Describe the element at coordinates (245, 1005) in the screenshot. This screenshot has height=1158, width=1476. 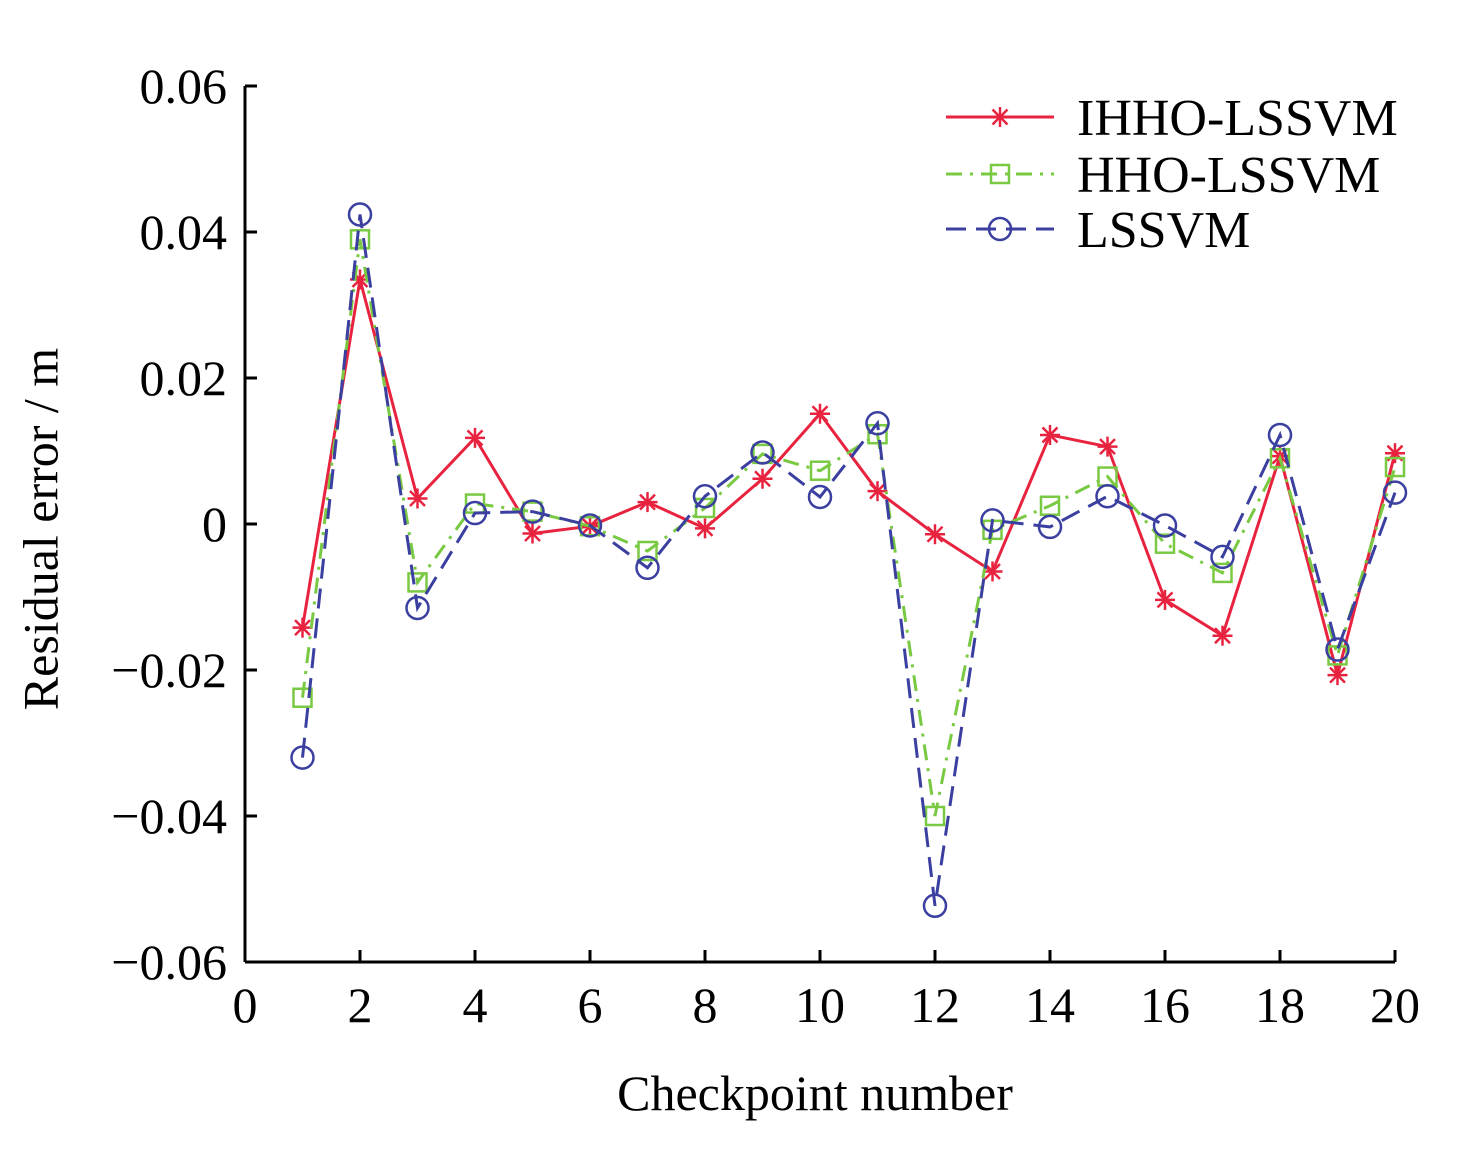
I see `x-tick-label: 0` at that location.